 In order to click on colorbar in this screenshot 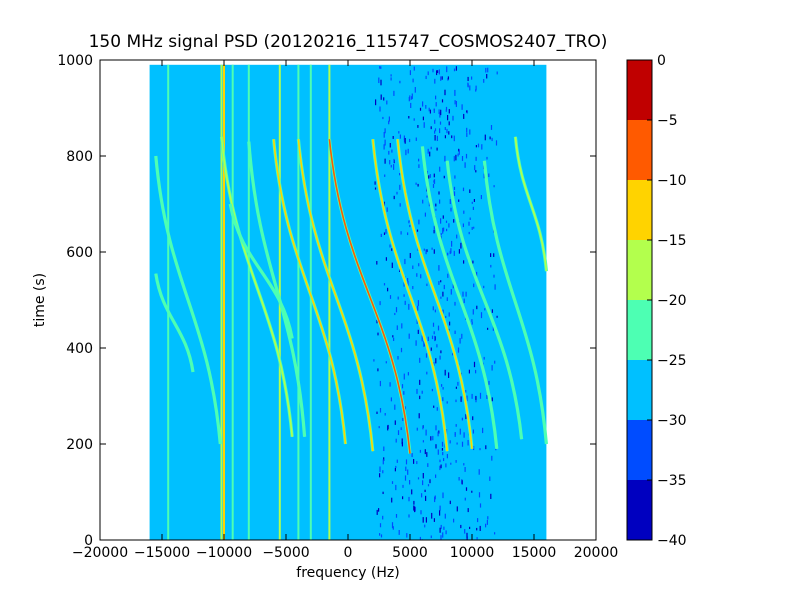, I will do `click(639, 300)`.